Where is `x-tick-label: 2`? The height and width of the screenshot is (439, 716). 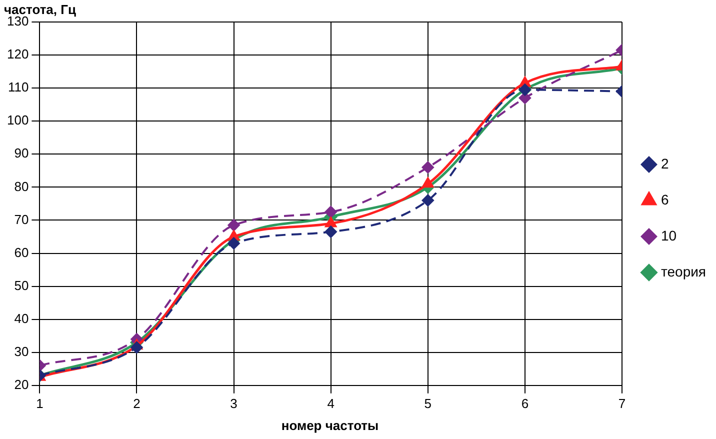
x-tick-label: 2 is located at coordinates (136, 403).